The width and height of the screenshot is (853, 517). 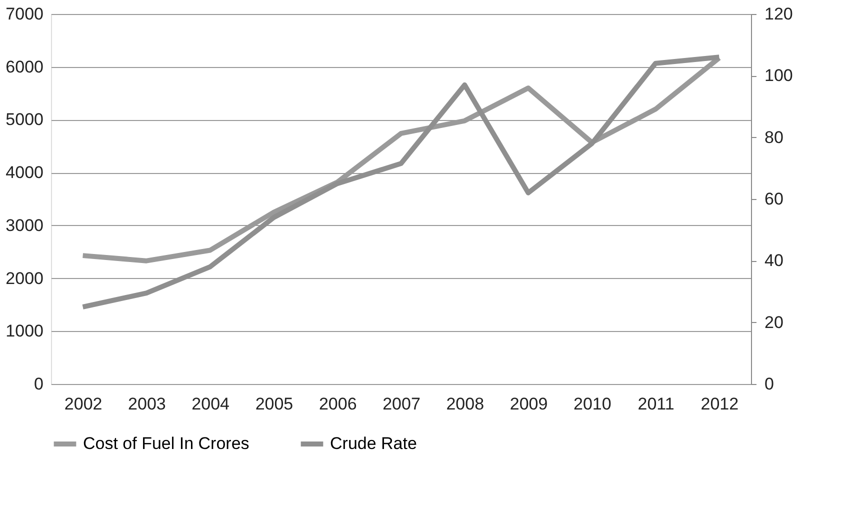 What do you see at coordinates (147, 404) in the screenshot?
I see `x-tick-label: 2003` at bounding box center [147, 404].